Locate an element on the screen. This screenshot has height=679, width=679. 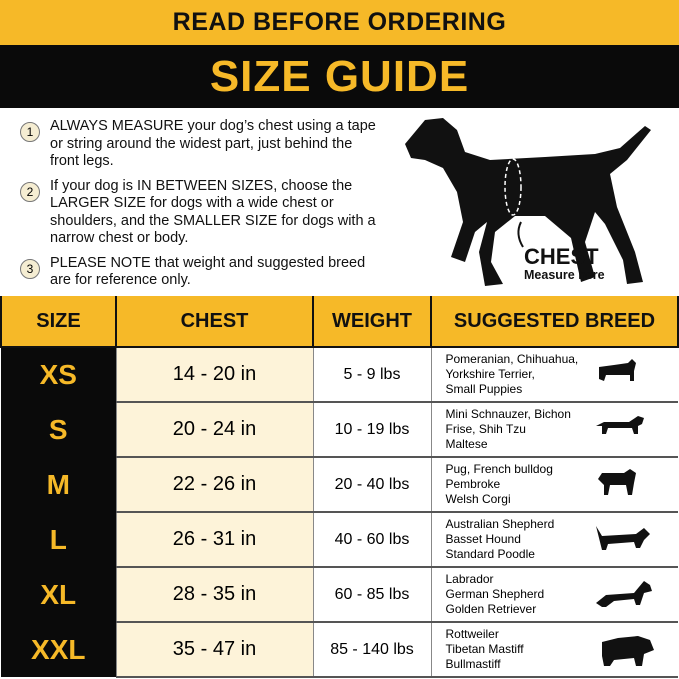
breed-line: Small Puppies is located at coordinates (484, 389).